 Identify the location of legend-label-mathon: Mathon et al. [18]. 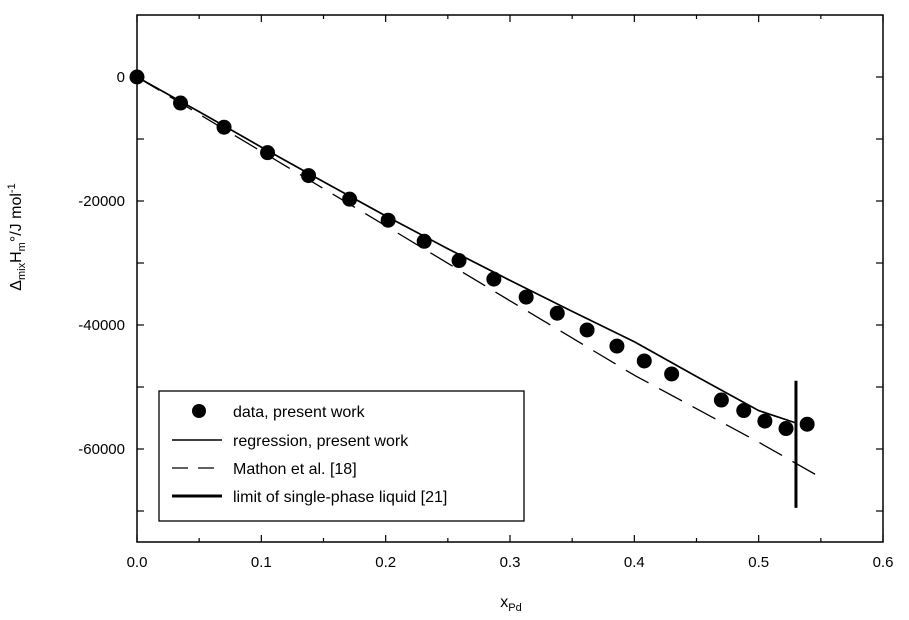
(295, 469).